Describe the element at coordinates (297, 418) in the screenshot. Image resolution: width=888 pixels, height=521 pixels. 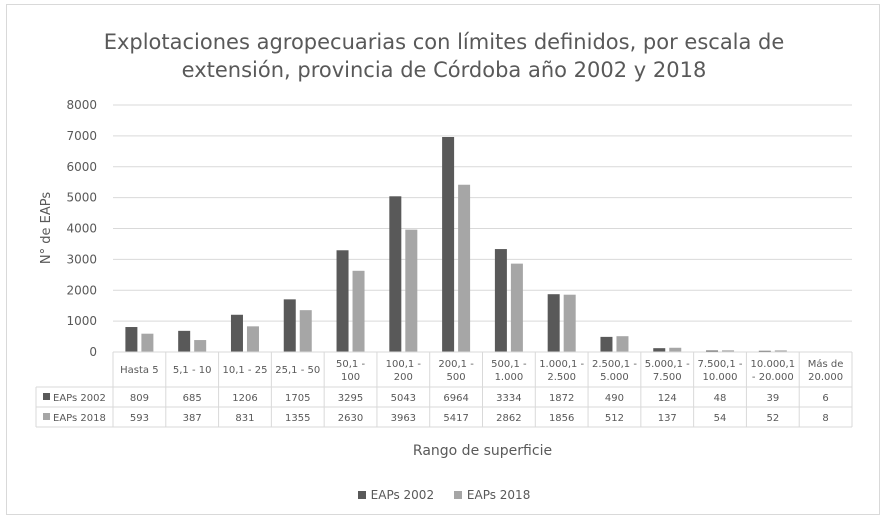
I see `data-label: 1355` at that location.